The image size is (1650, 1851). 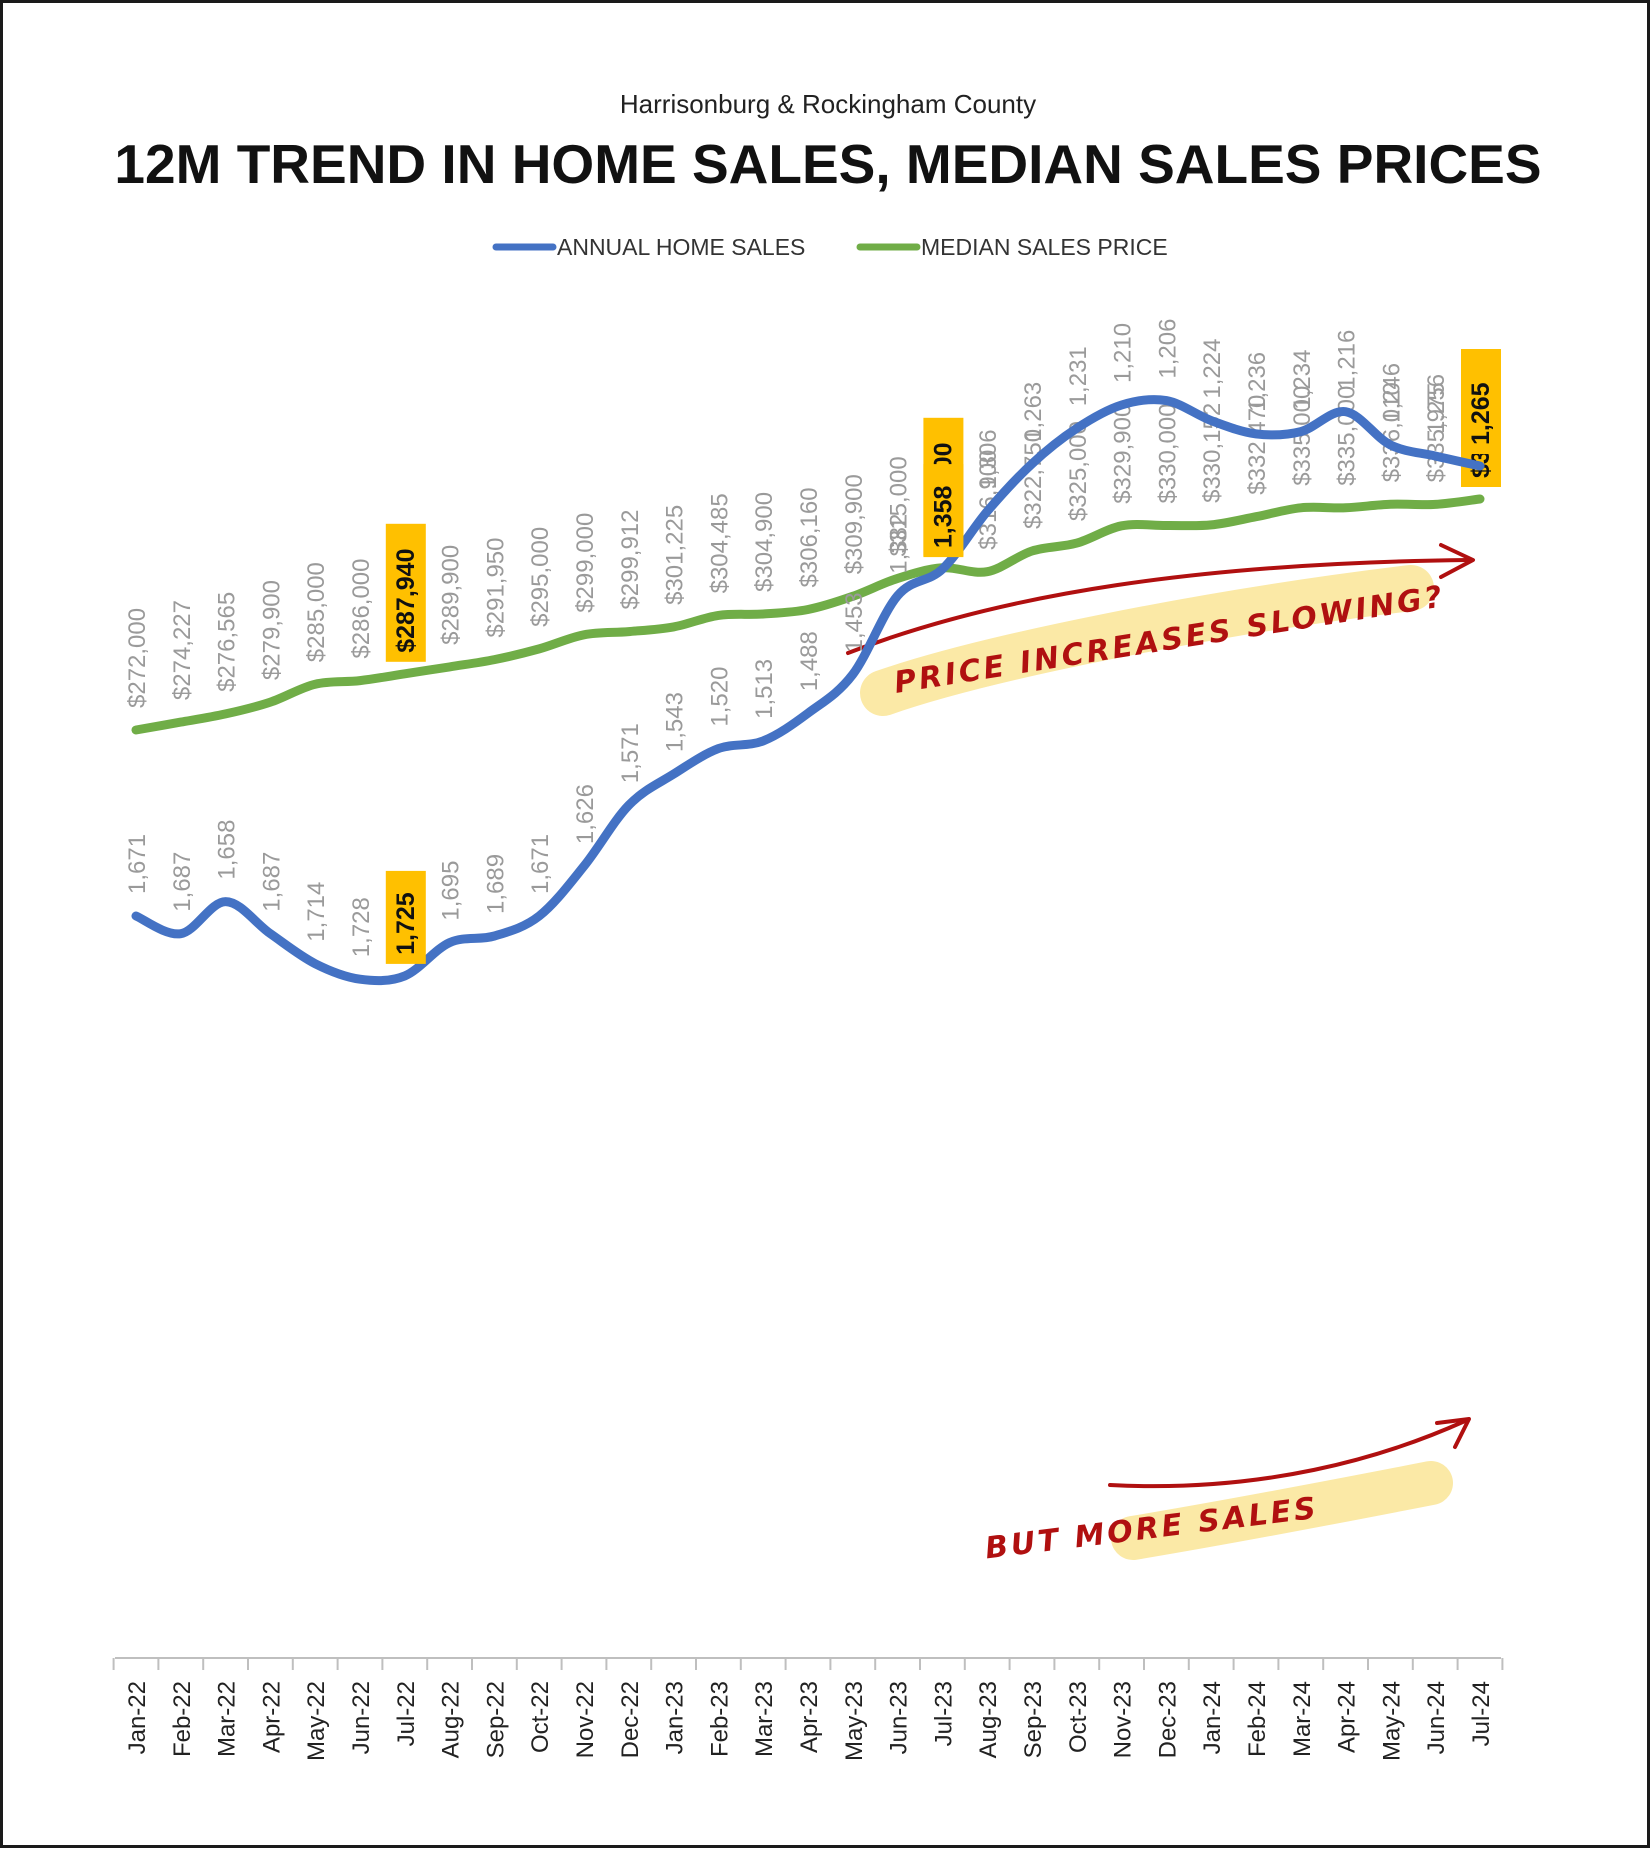 What do you see at coordinates (1167, 349) in the screenshot?
I see `sales-data-label: 1,206` at bounding box center [1167, 349].